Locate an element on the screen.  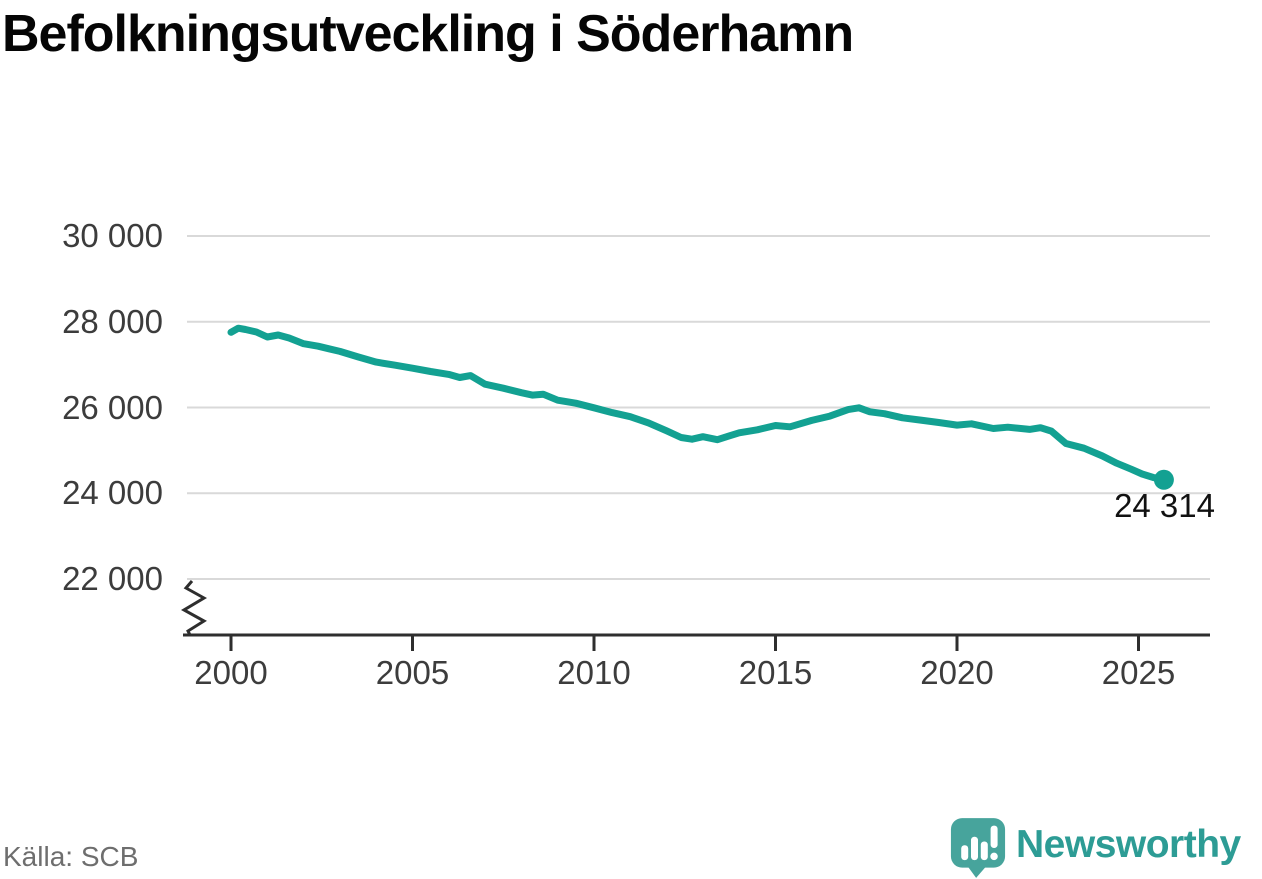
bar-chart-speech-bubble-icon is located at coordinates (978, 848).